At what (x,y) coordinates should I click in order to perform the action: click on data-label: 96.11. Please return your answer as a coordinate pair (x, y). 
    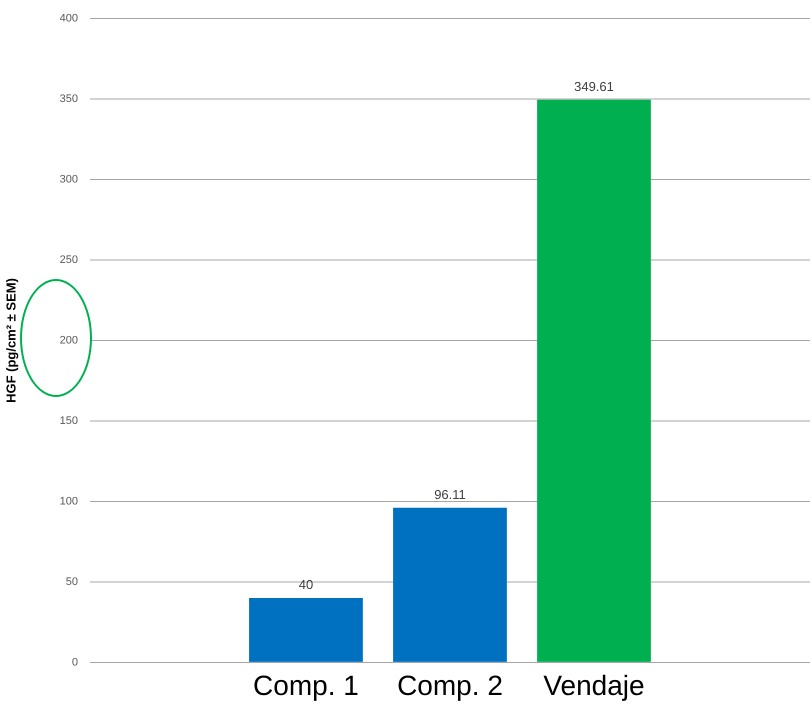
    Looking at the image, I should click on (450, 494).